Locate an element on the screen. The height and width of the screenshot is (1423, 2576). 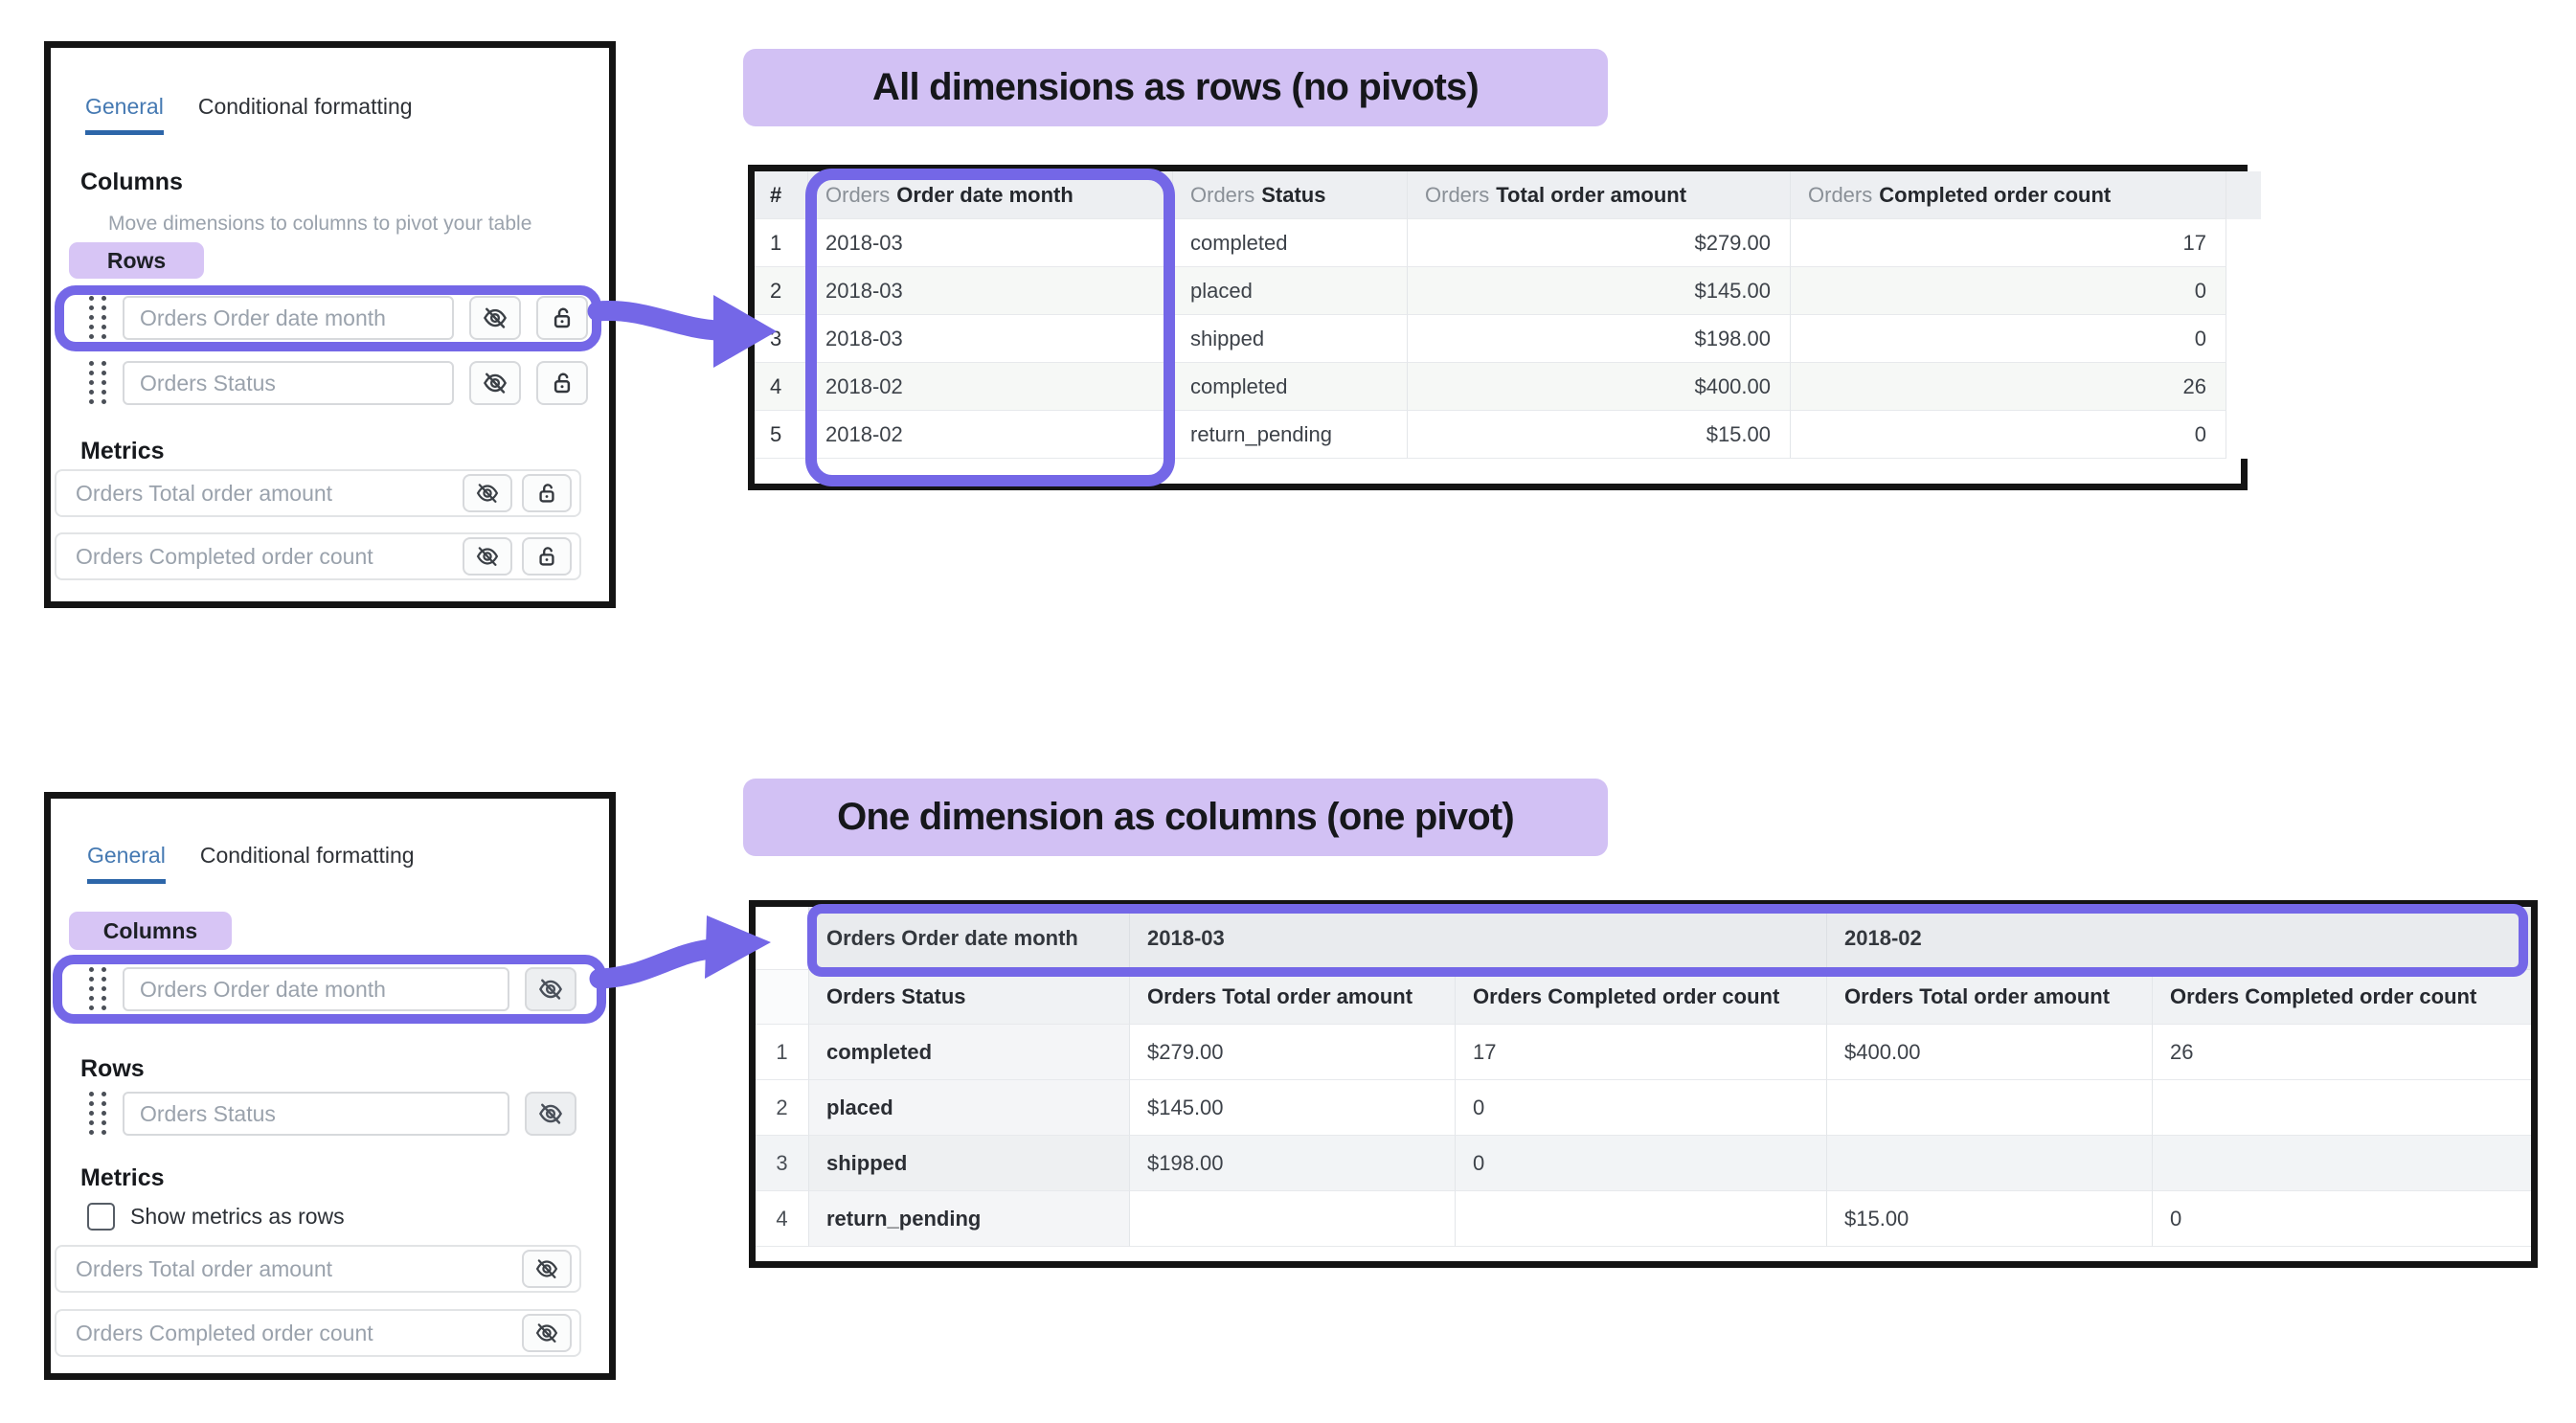
cell-amount is located at coordinates (1990, 1108).